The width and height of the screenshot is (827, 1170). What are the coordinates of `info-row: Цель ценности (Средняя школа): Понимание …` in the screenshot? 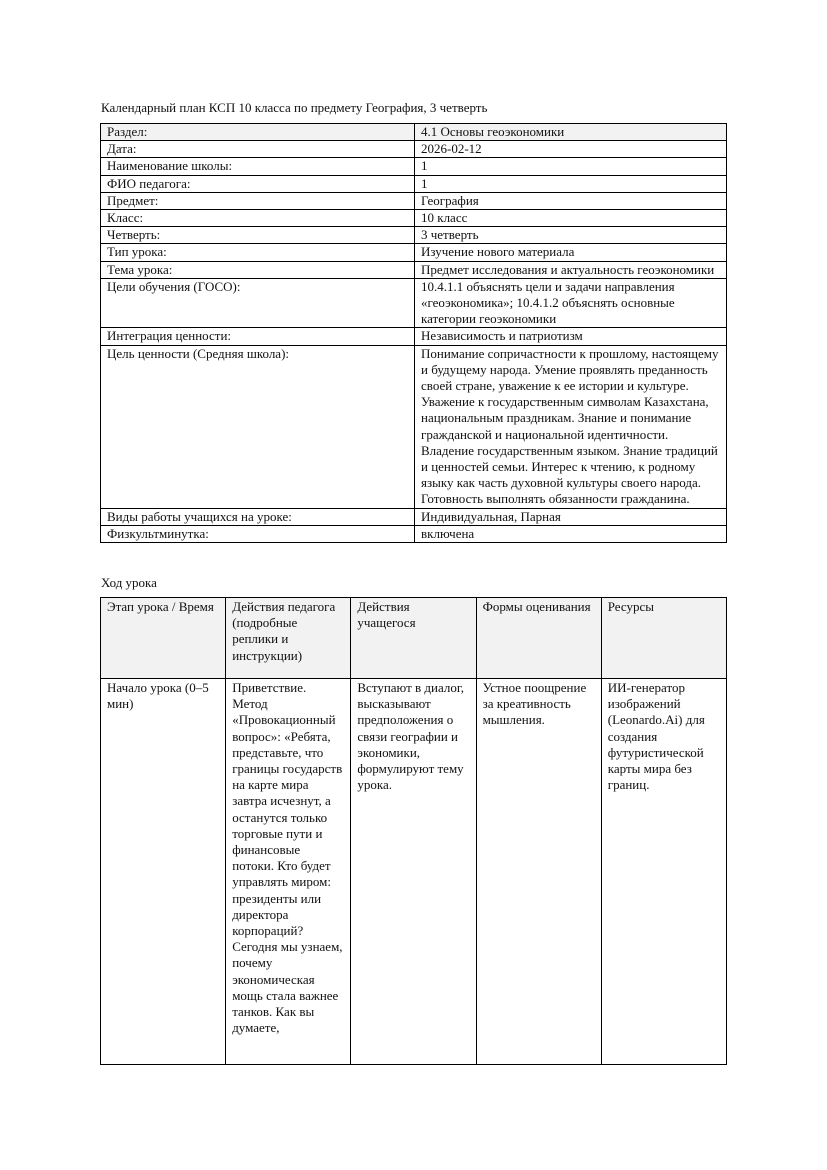 It's located at (413, 426).